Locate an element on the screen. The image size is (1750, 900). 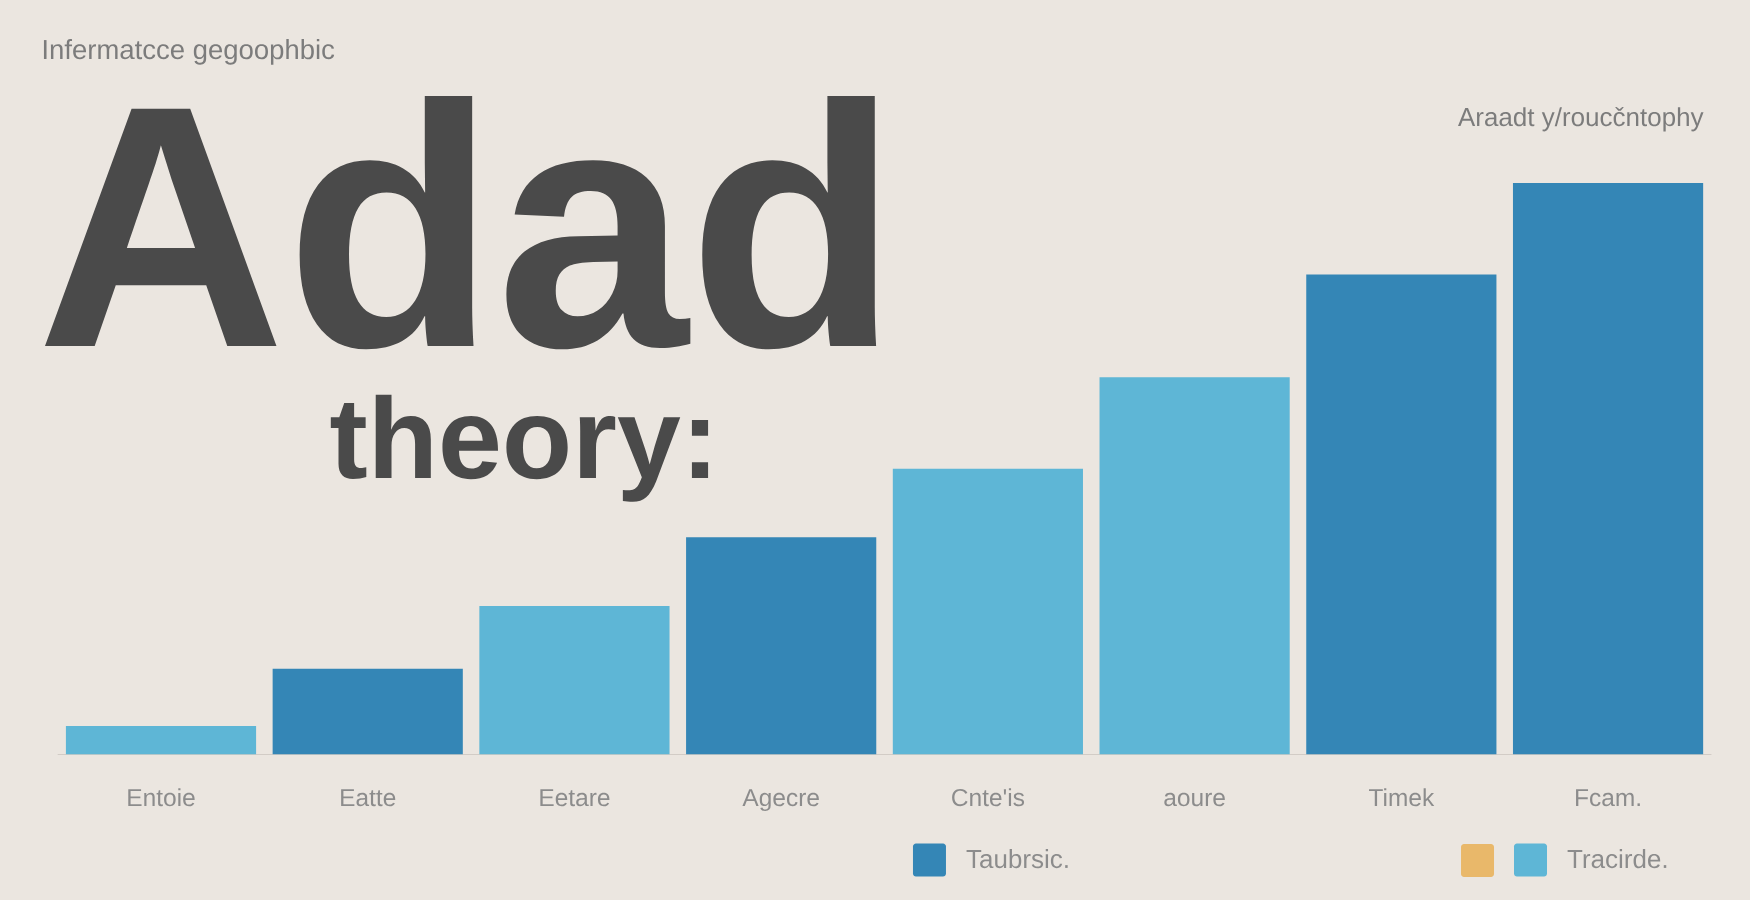
legend-label: Taubrsic. is located at coordinates (1017, 859).